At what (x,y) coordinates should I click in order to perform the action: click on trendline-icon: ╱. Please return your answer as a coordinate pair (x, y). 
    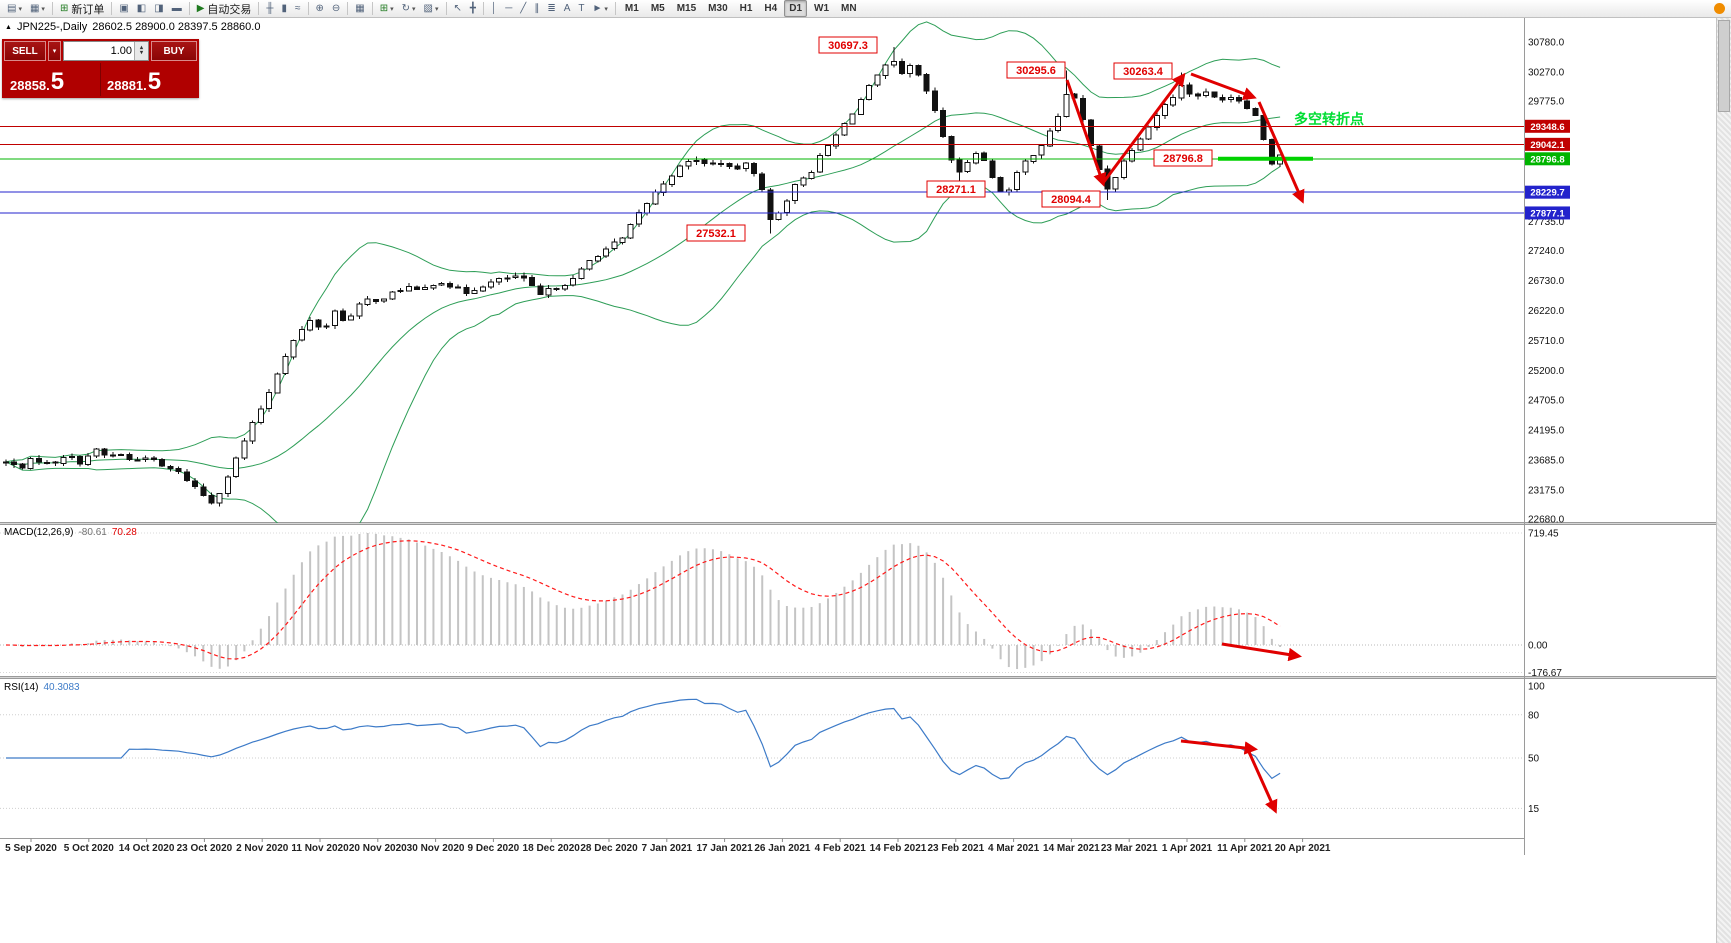
    Looking at the image, I should click on (523, 8).